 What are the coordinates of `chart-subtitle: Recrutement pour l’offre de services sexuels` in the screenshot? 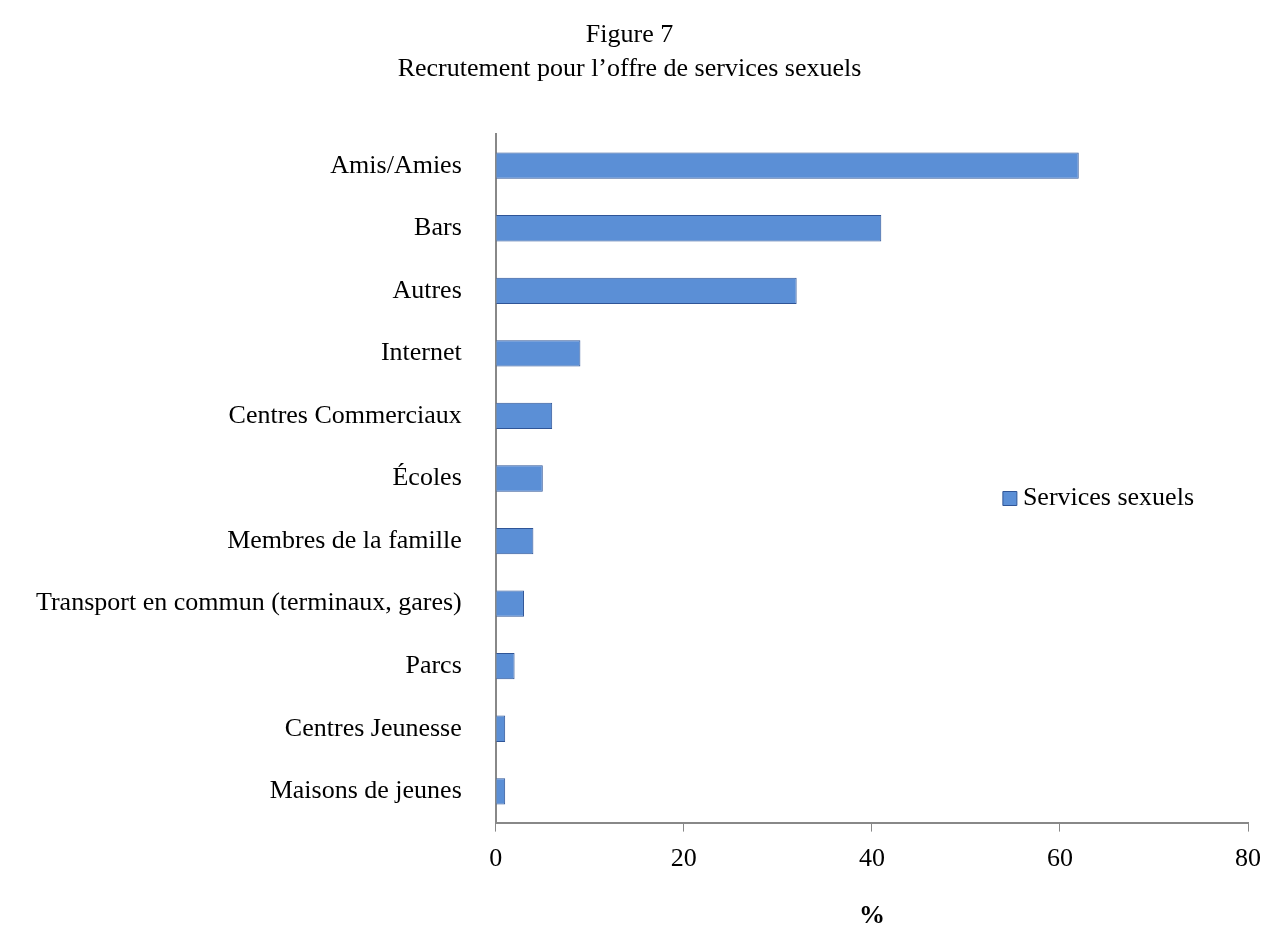 It's located at (629, 67).